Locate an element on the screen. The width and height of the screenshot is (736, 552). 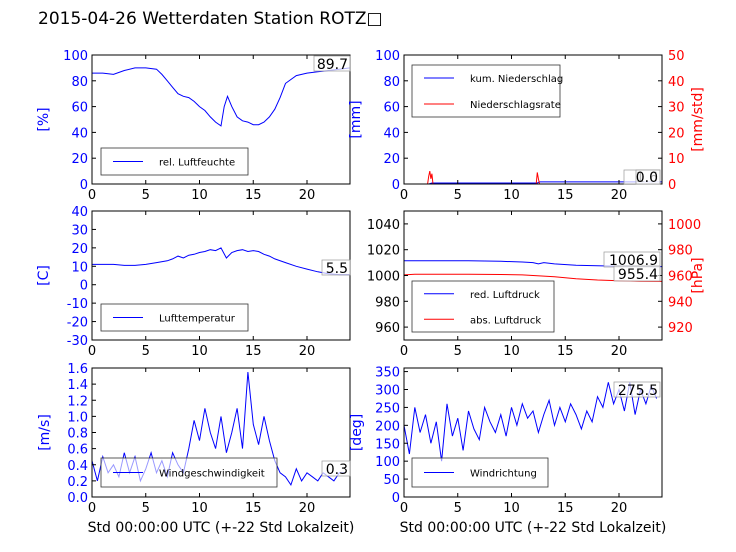
legend-label: kum. Niederschlag is located at coordinates (516, 79).